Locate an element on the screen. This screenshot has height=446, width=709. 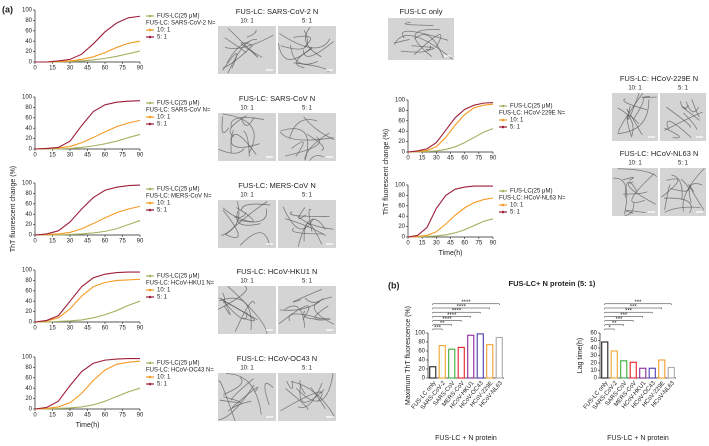
micrograph-title: FUS-LC: HCoV-HKU1 N is located at coordinates (277, 271).